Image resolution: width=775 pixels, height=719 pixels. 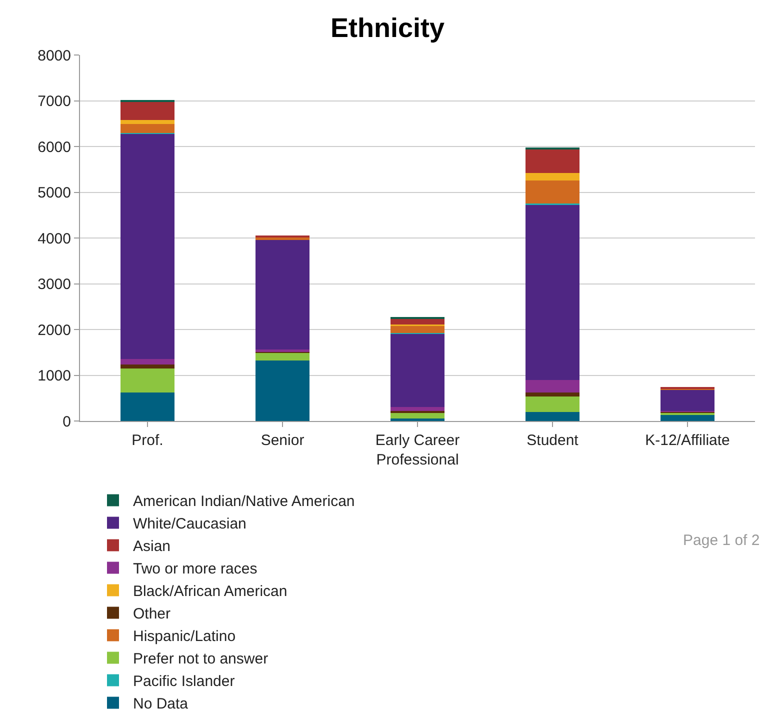 I want to click on chart-title: Ethnicity, so click(x=387, y=27).